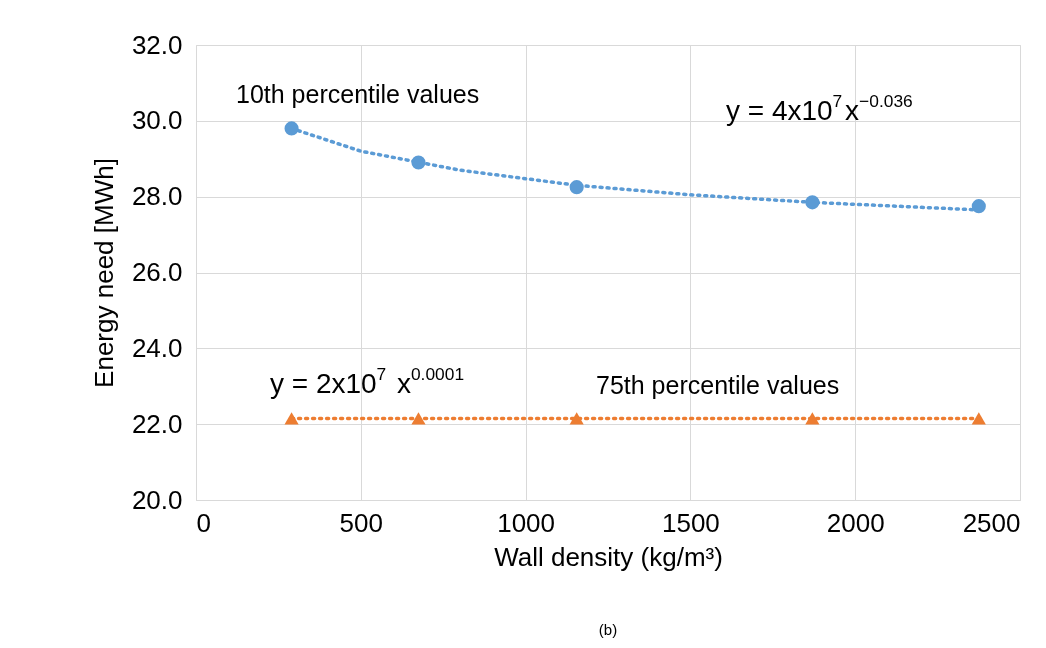 This screenshot has width=1046, height=648. I want to click on series-label: 75th percentile values, so click(718, 385).